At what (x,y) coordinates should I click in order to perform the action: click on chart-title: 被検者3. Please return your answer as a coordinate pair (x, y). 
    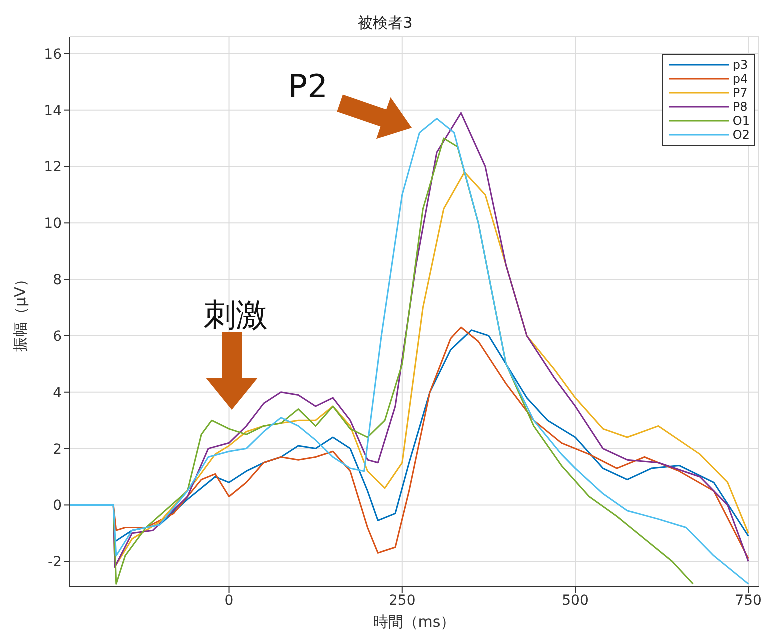
    Looking at the image, I should click on (385, 23).